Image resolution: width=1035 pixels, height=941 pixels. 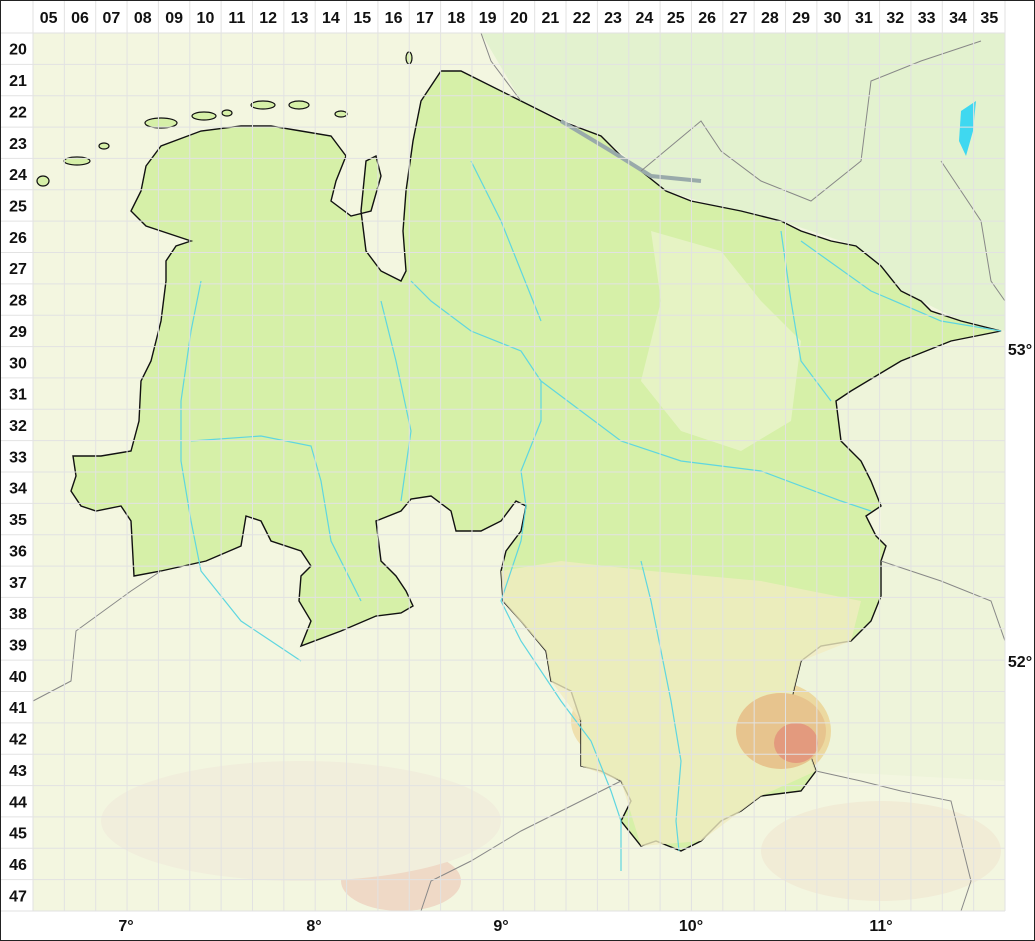 I want to click on row-label: 35, so click(x=18, y=520).